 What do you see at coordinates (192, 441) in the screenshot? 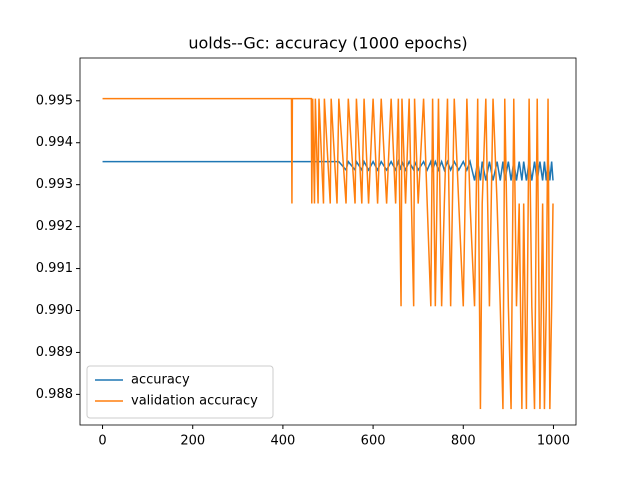
I see `x-tick-label: 200` at bounding box center [192, 441].